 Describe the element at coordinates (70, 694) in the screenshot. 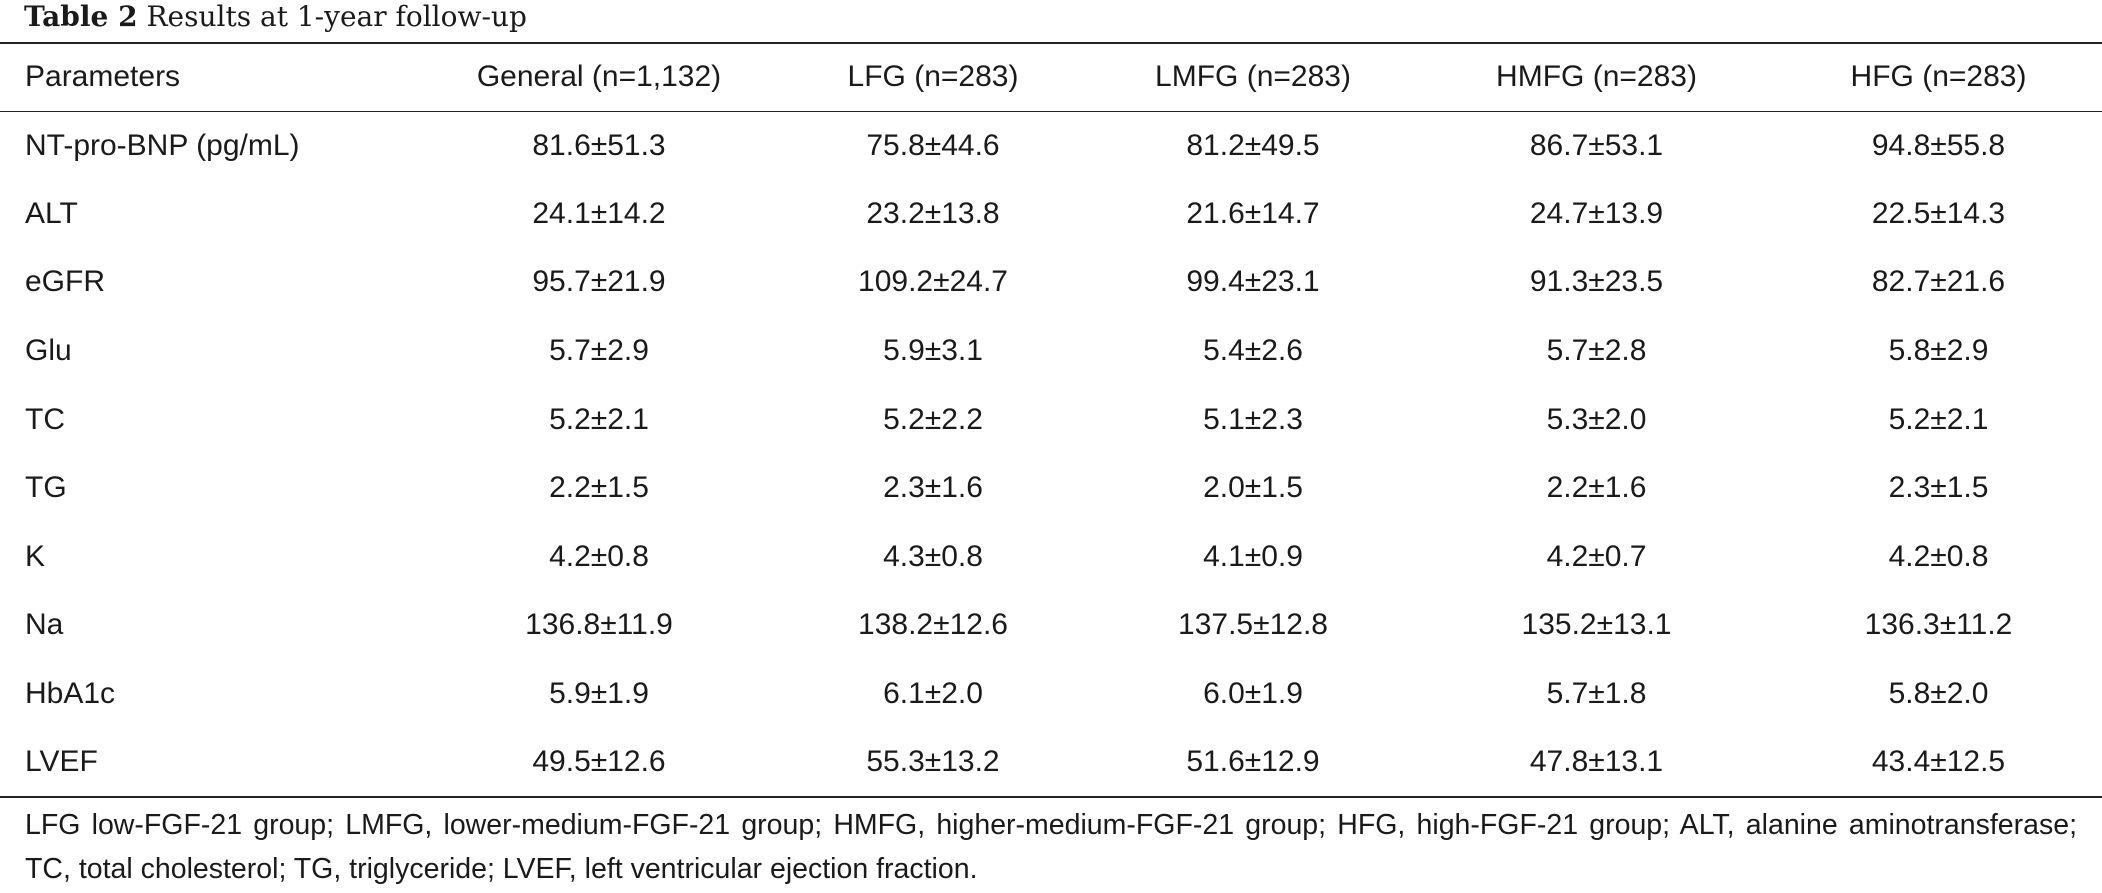

I see `row-parameter-label: HbA1c` at that location.